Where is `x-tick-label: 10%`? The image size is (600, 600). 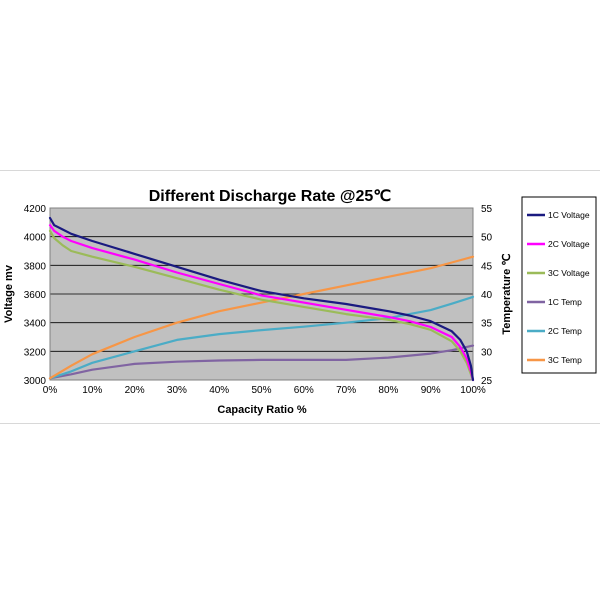 x-tick-label: 10% is located at coordinates (92, 390).